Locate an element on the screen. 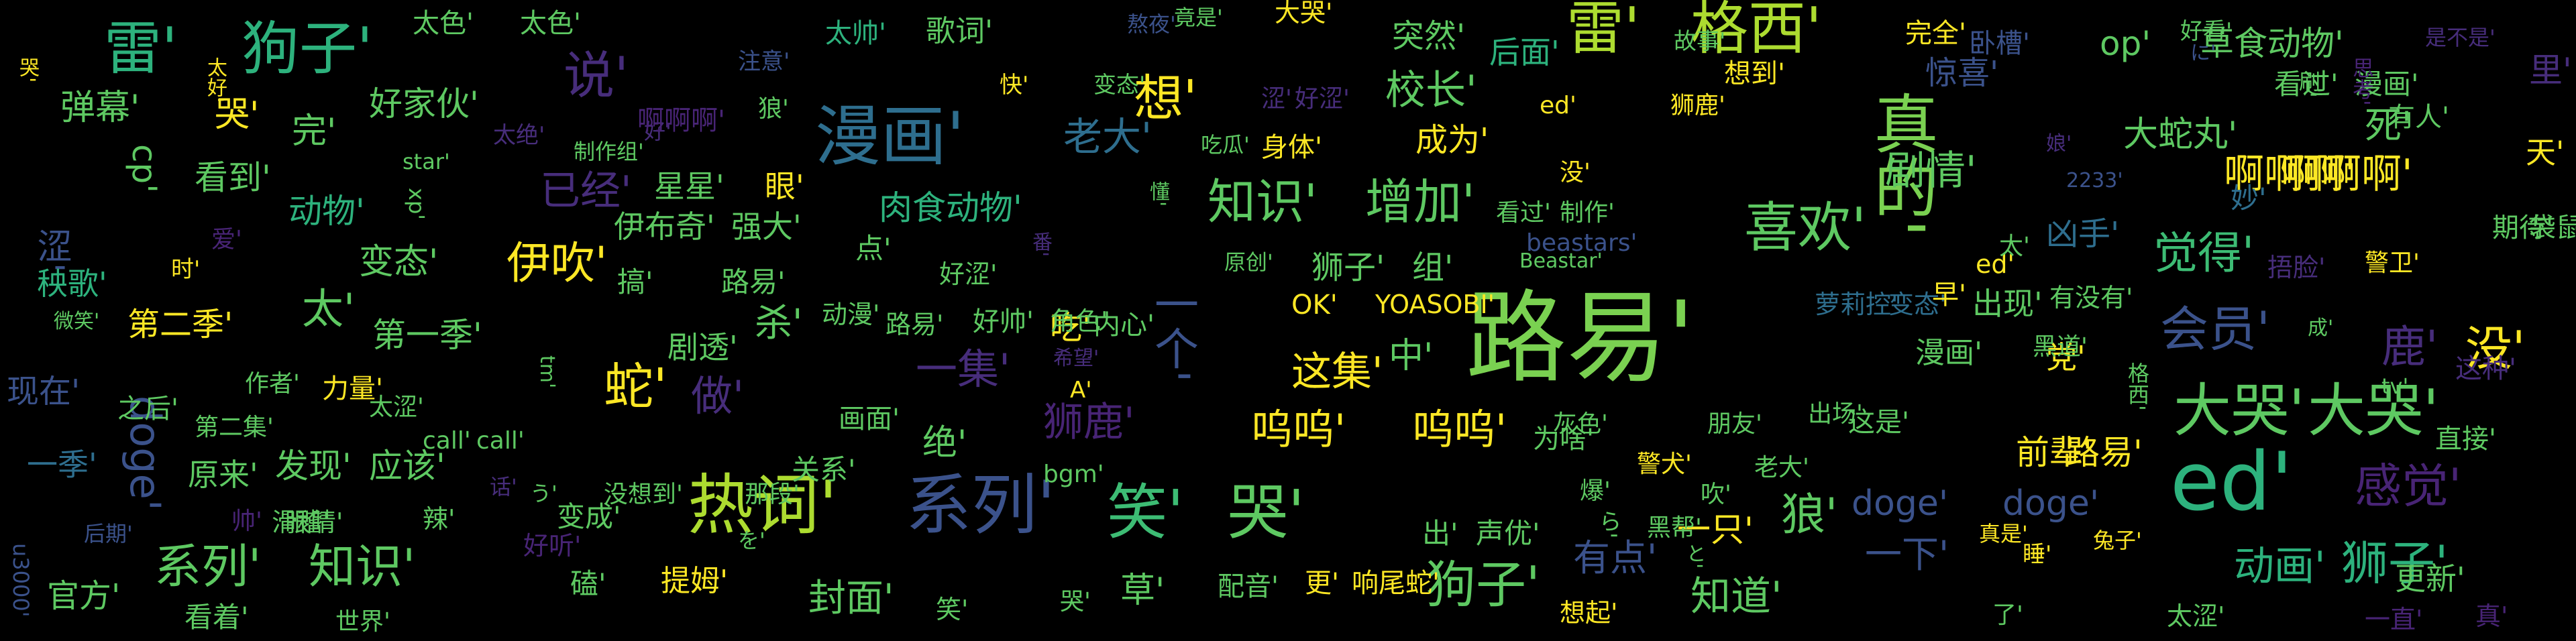 The width and height of the screenshot is (2576, 641). cloud-word: に' is located at coordinates (2203, 53).